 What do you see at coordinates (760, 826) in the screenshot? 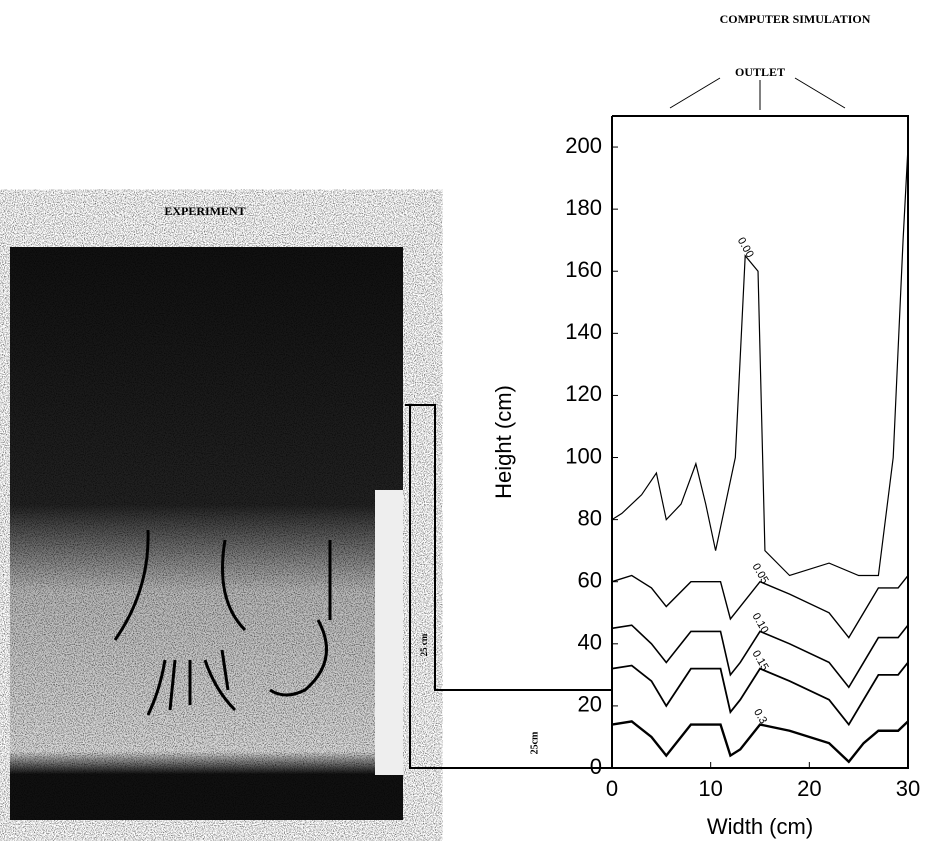
I see `x-axis-title: Width (cm)` at bounding box center [760, 826].